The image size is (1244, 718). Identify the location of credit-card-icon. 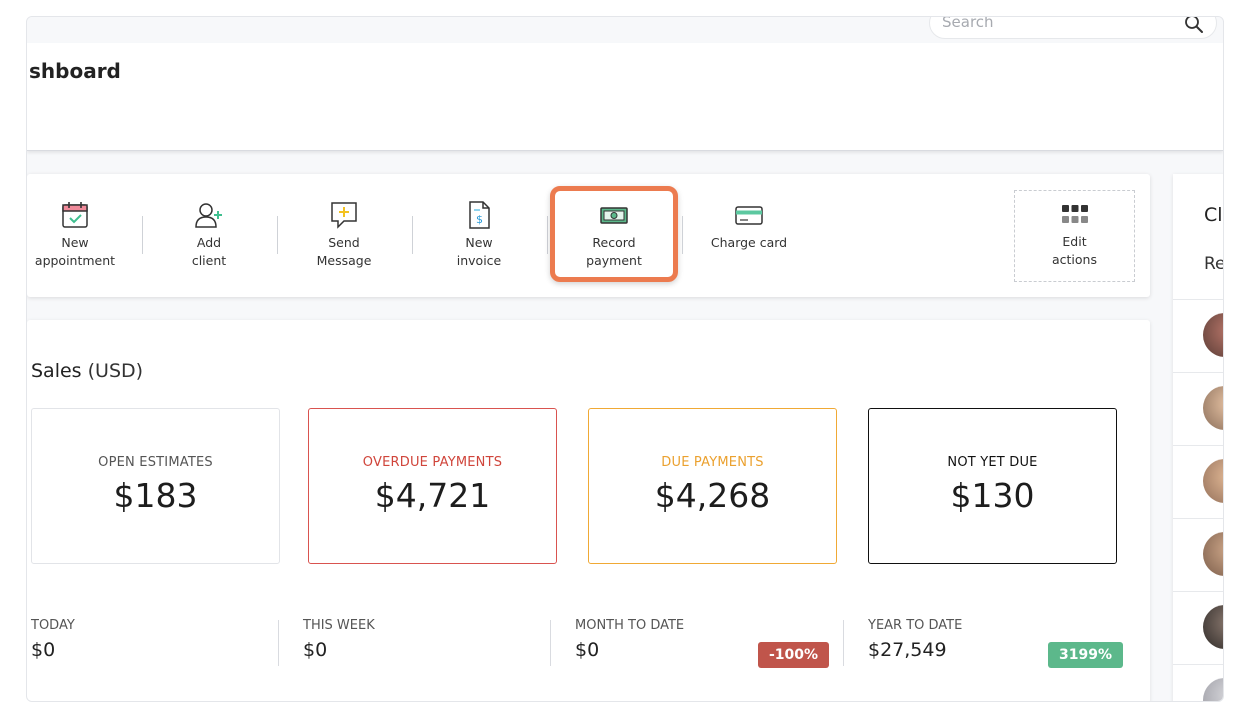
(749, 215).